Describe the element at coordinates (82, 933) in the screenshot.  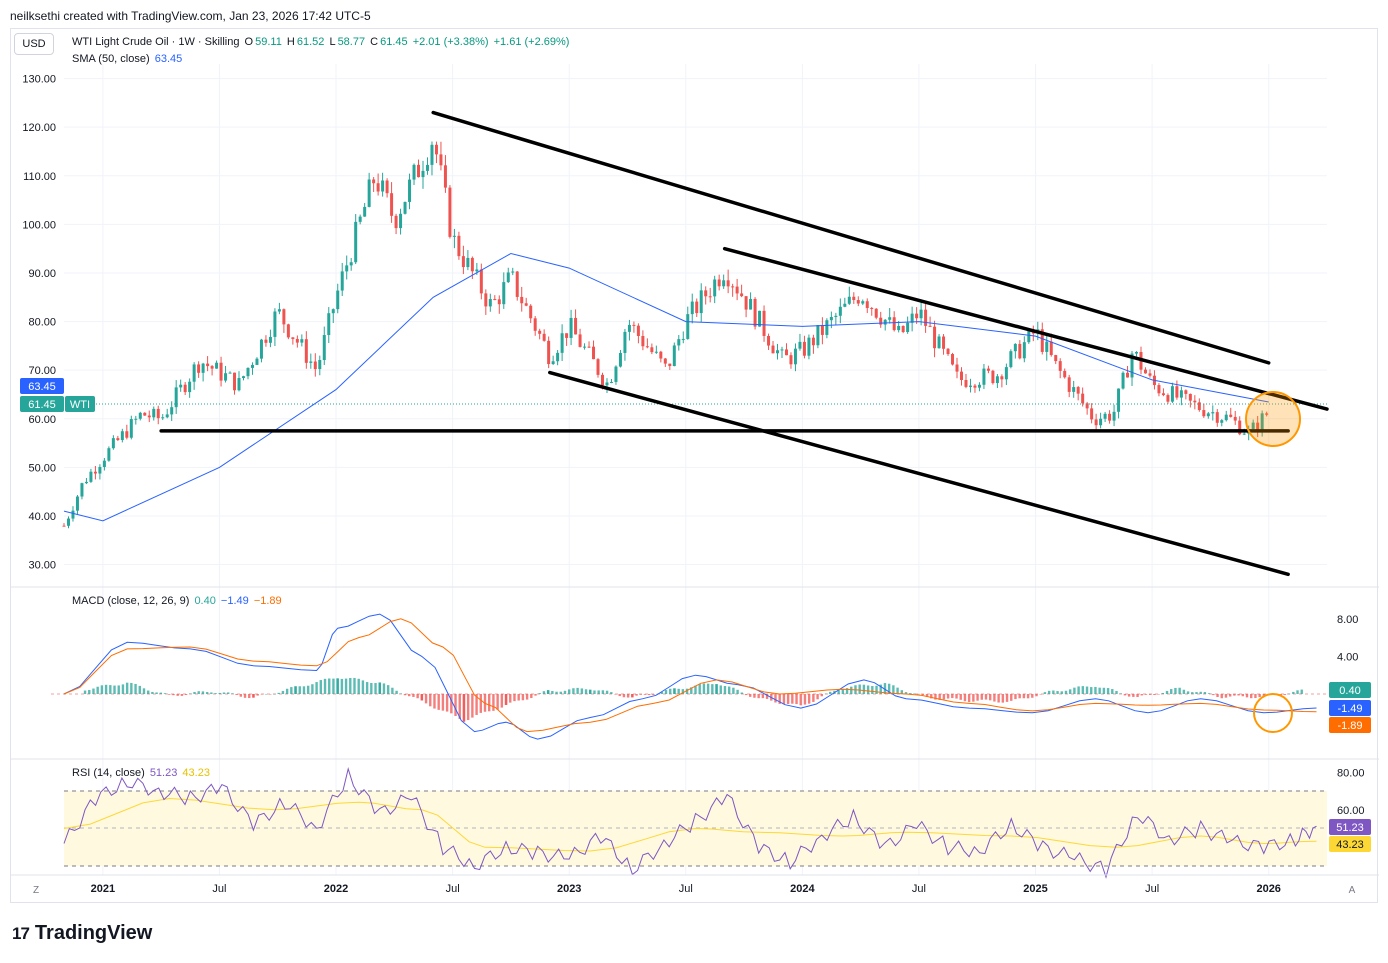
I see `footer-brand: 17 TradingView` at that location.